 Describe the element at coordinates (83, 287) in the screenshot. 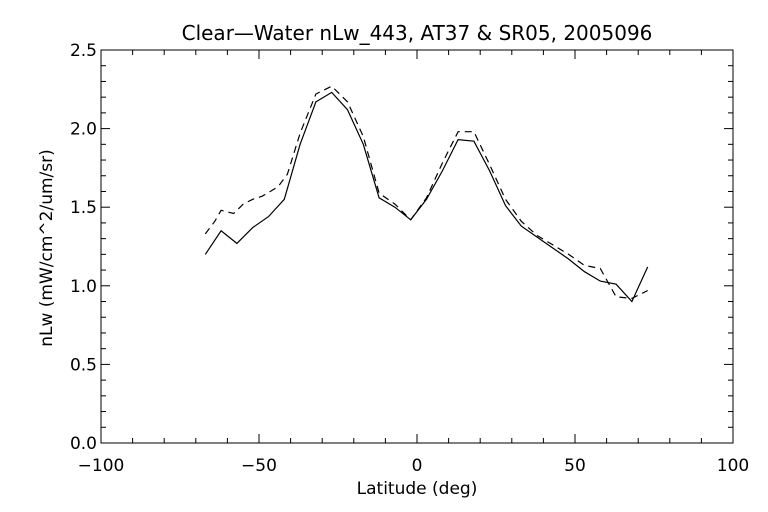

I see `y-tick-label: 1.0` at that location.